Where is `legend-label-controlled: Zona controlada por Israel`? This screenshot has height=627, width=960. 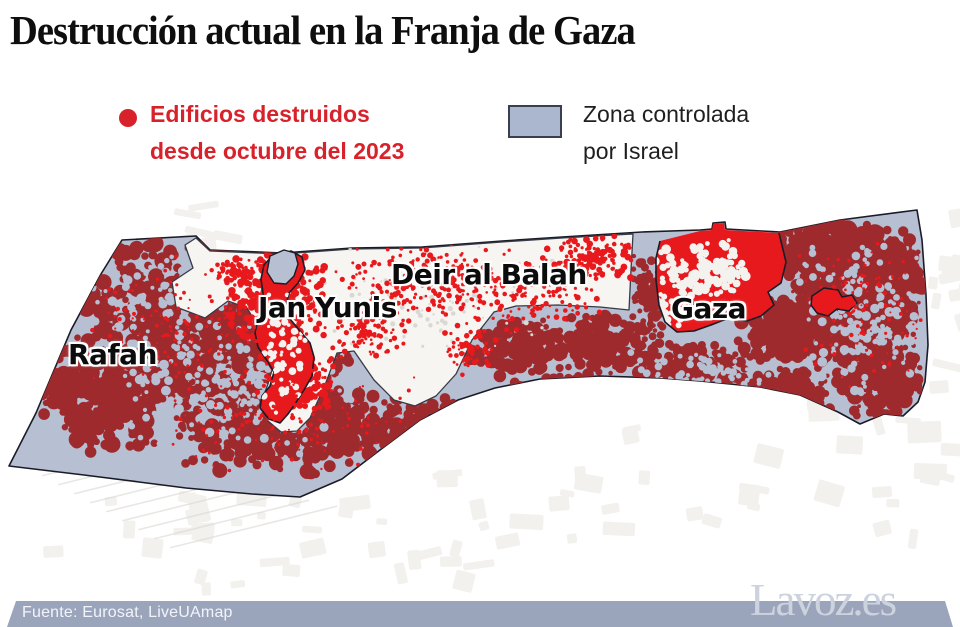
legend-label-controlled: Zona controlada por Israel is located at coordinates (666, 133).